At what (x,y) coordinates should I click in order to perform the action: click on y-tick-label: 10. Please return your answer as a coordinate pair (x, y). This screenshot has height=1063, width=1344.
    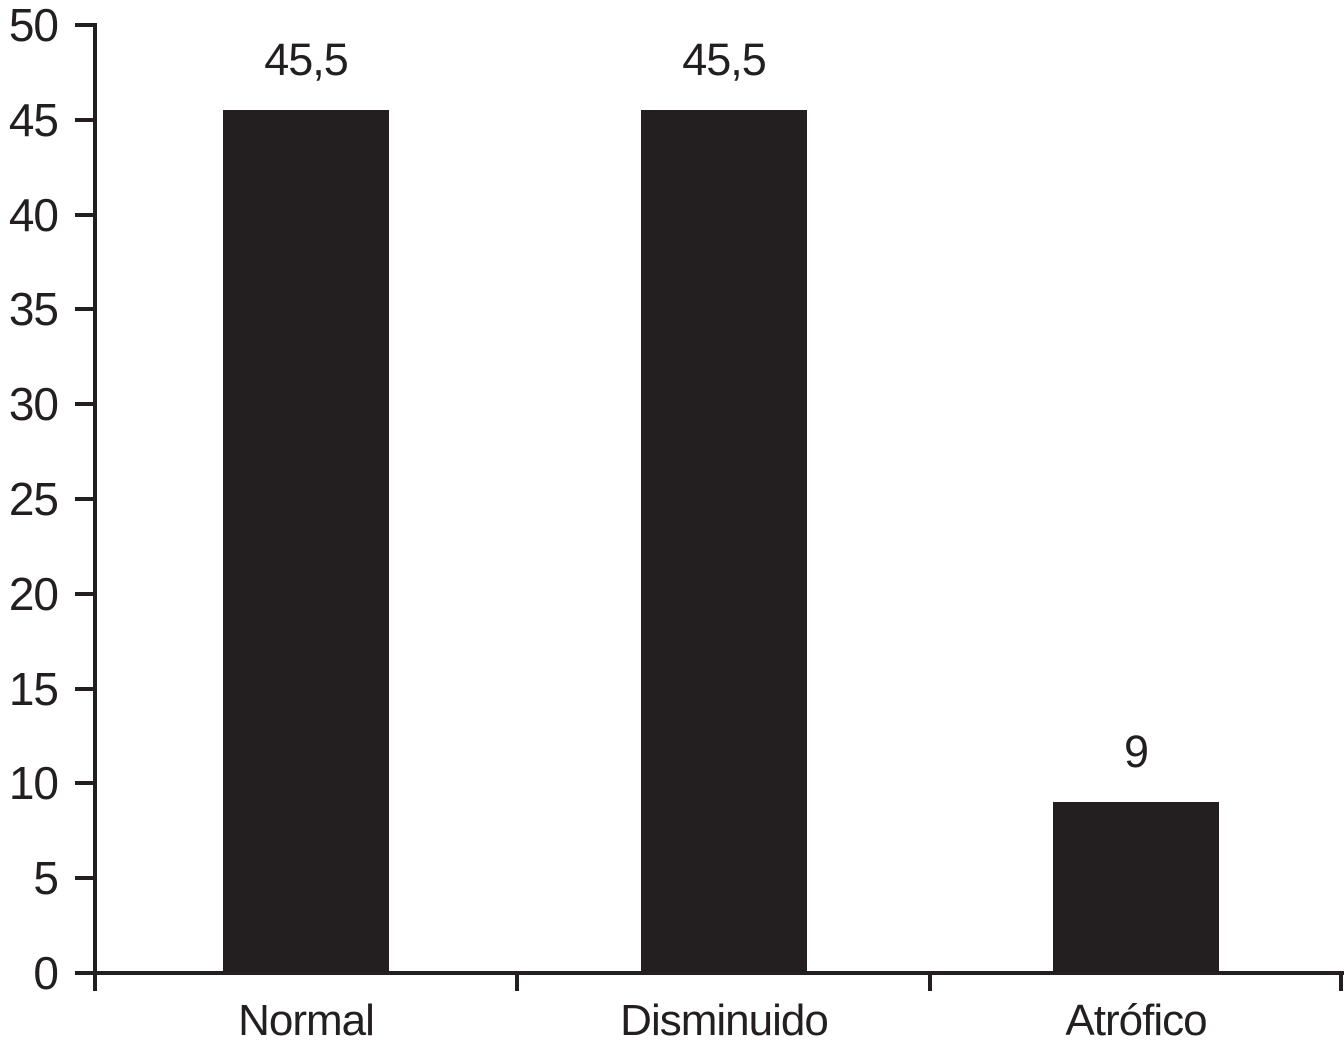
    Looking at the image, I should click on (33, 783).